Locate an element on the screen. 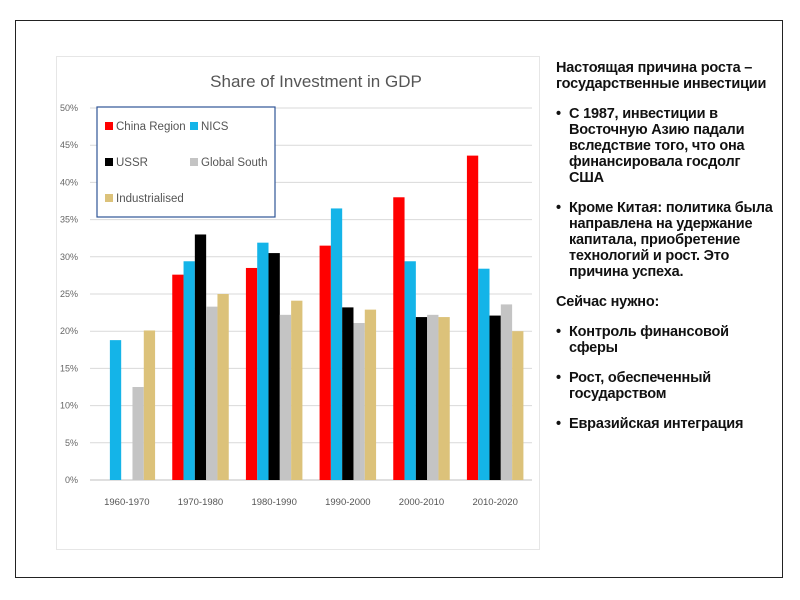 The height and width of the screenshot is (600, 800). x-tick-label: 1980-1990 is located at coordinates (273, 502).